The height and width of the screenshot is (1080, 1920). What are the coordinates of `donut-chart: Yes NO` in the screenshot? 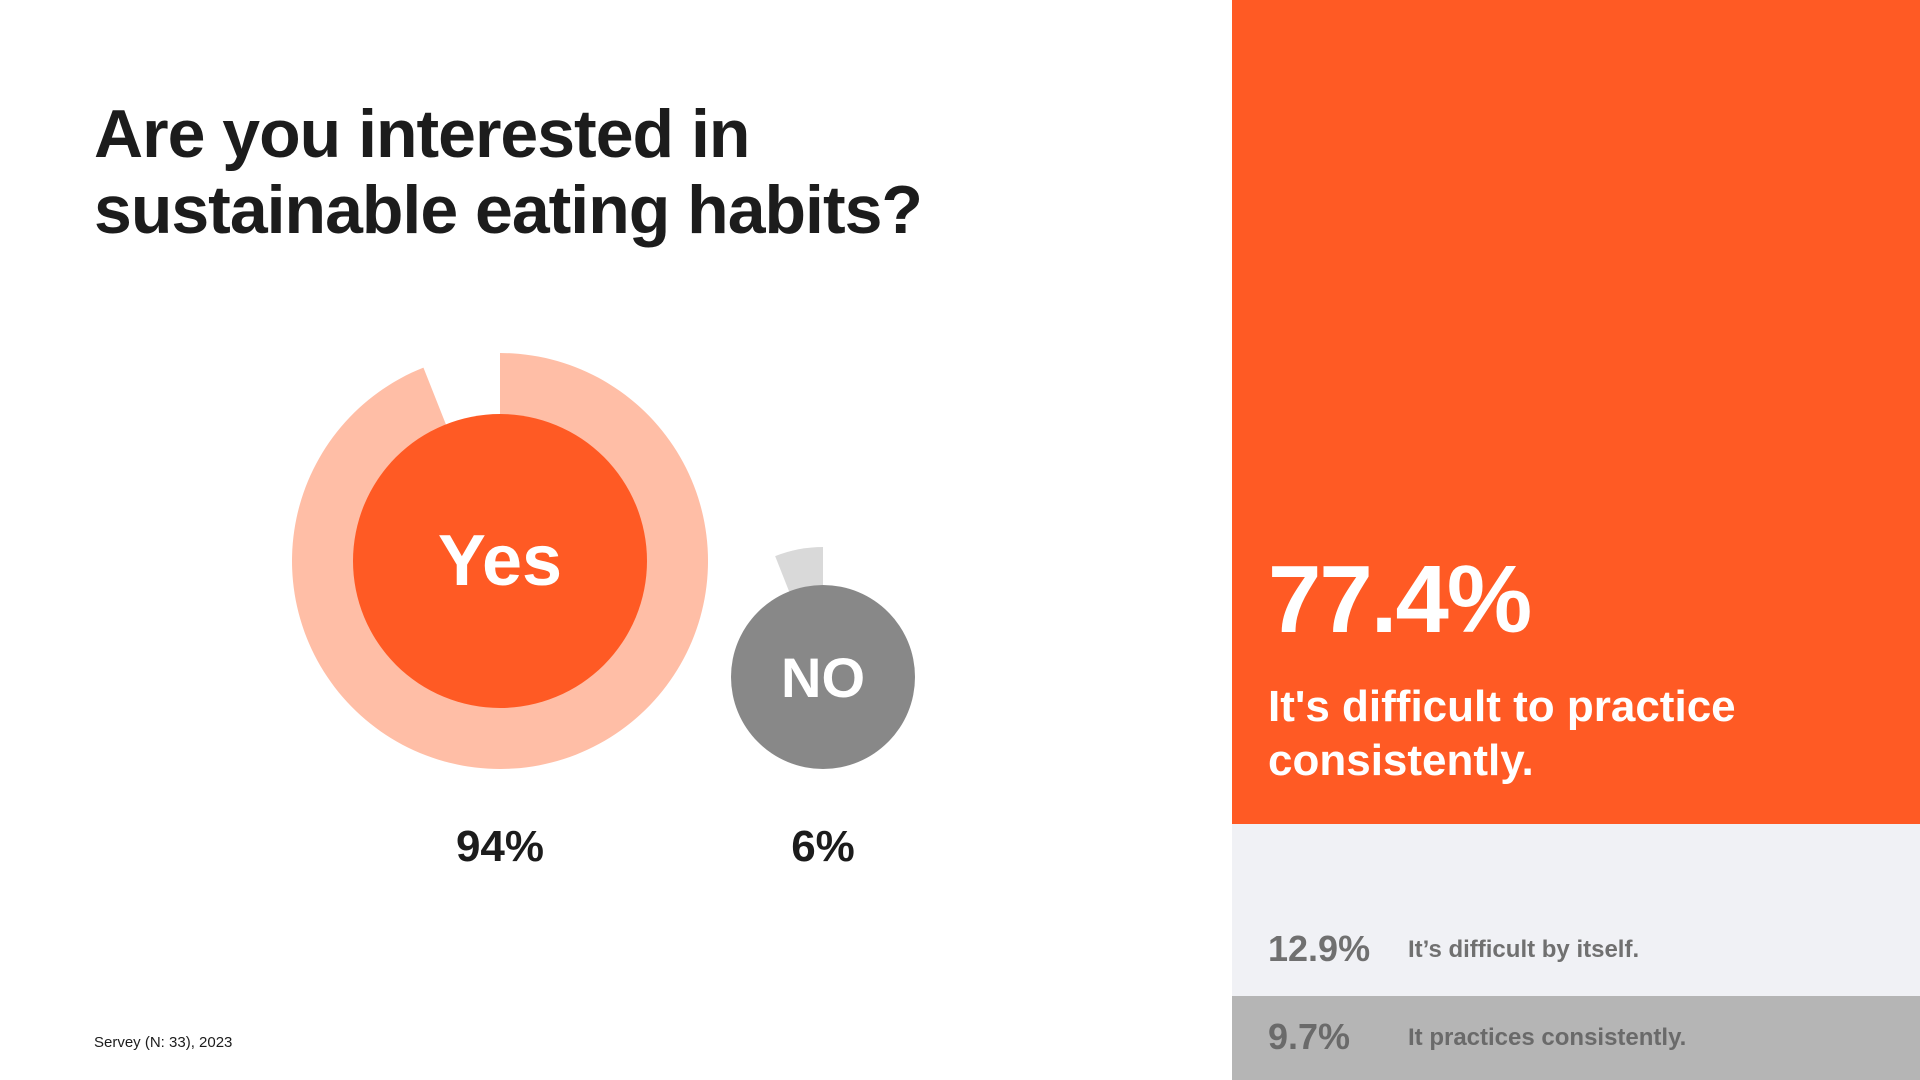 It's located at (603, 561).